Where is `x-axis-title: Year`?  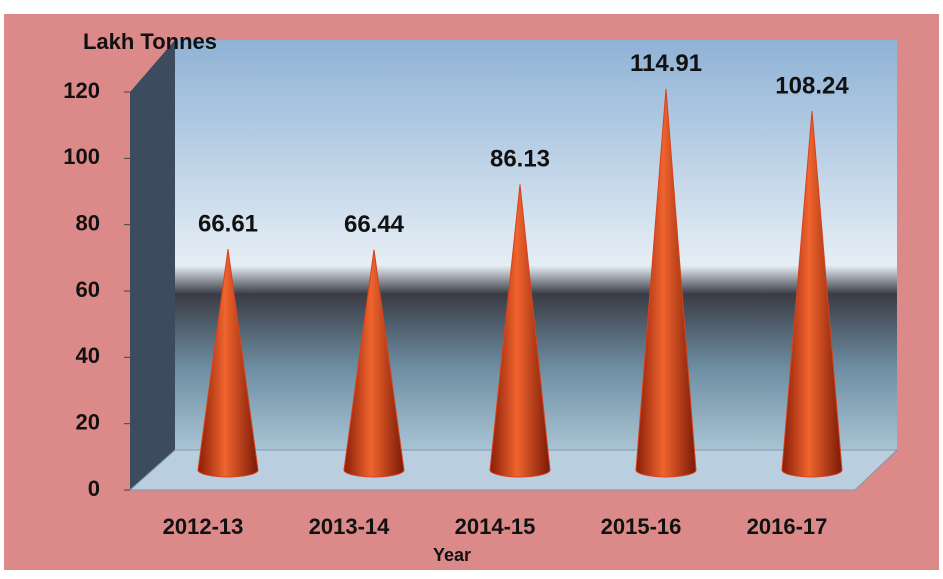
x-axis-title: Year is located at coordinates (452, 555).